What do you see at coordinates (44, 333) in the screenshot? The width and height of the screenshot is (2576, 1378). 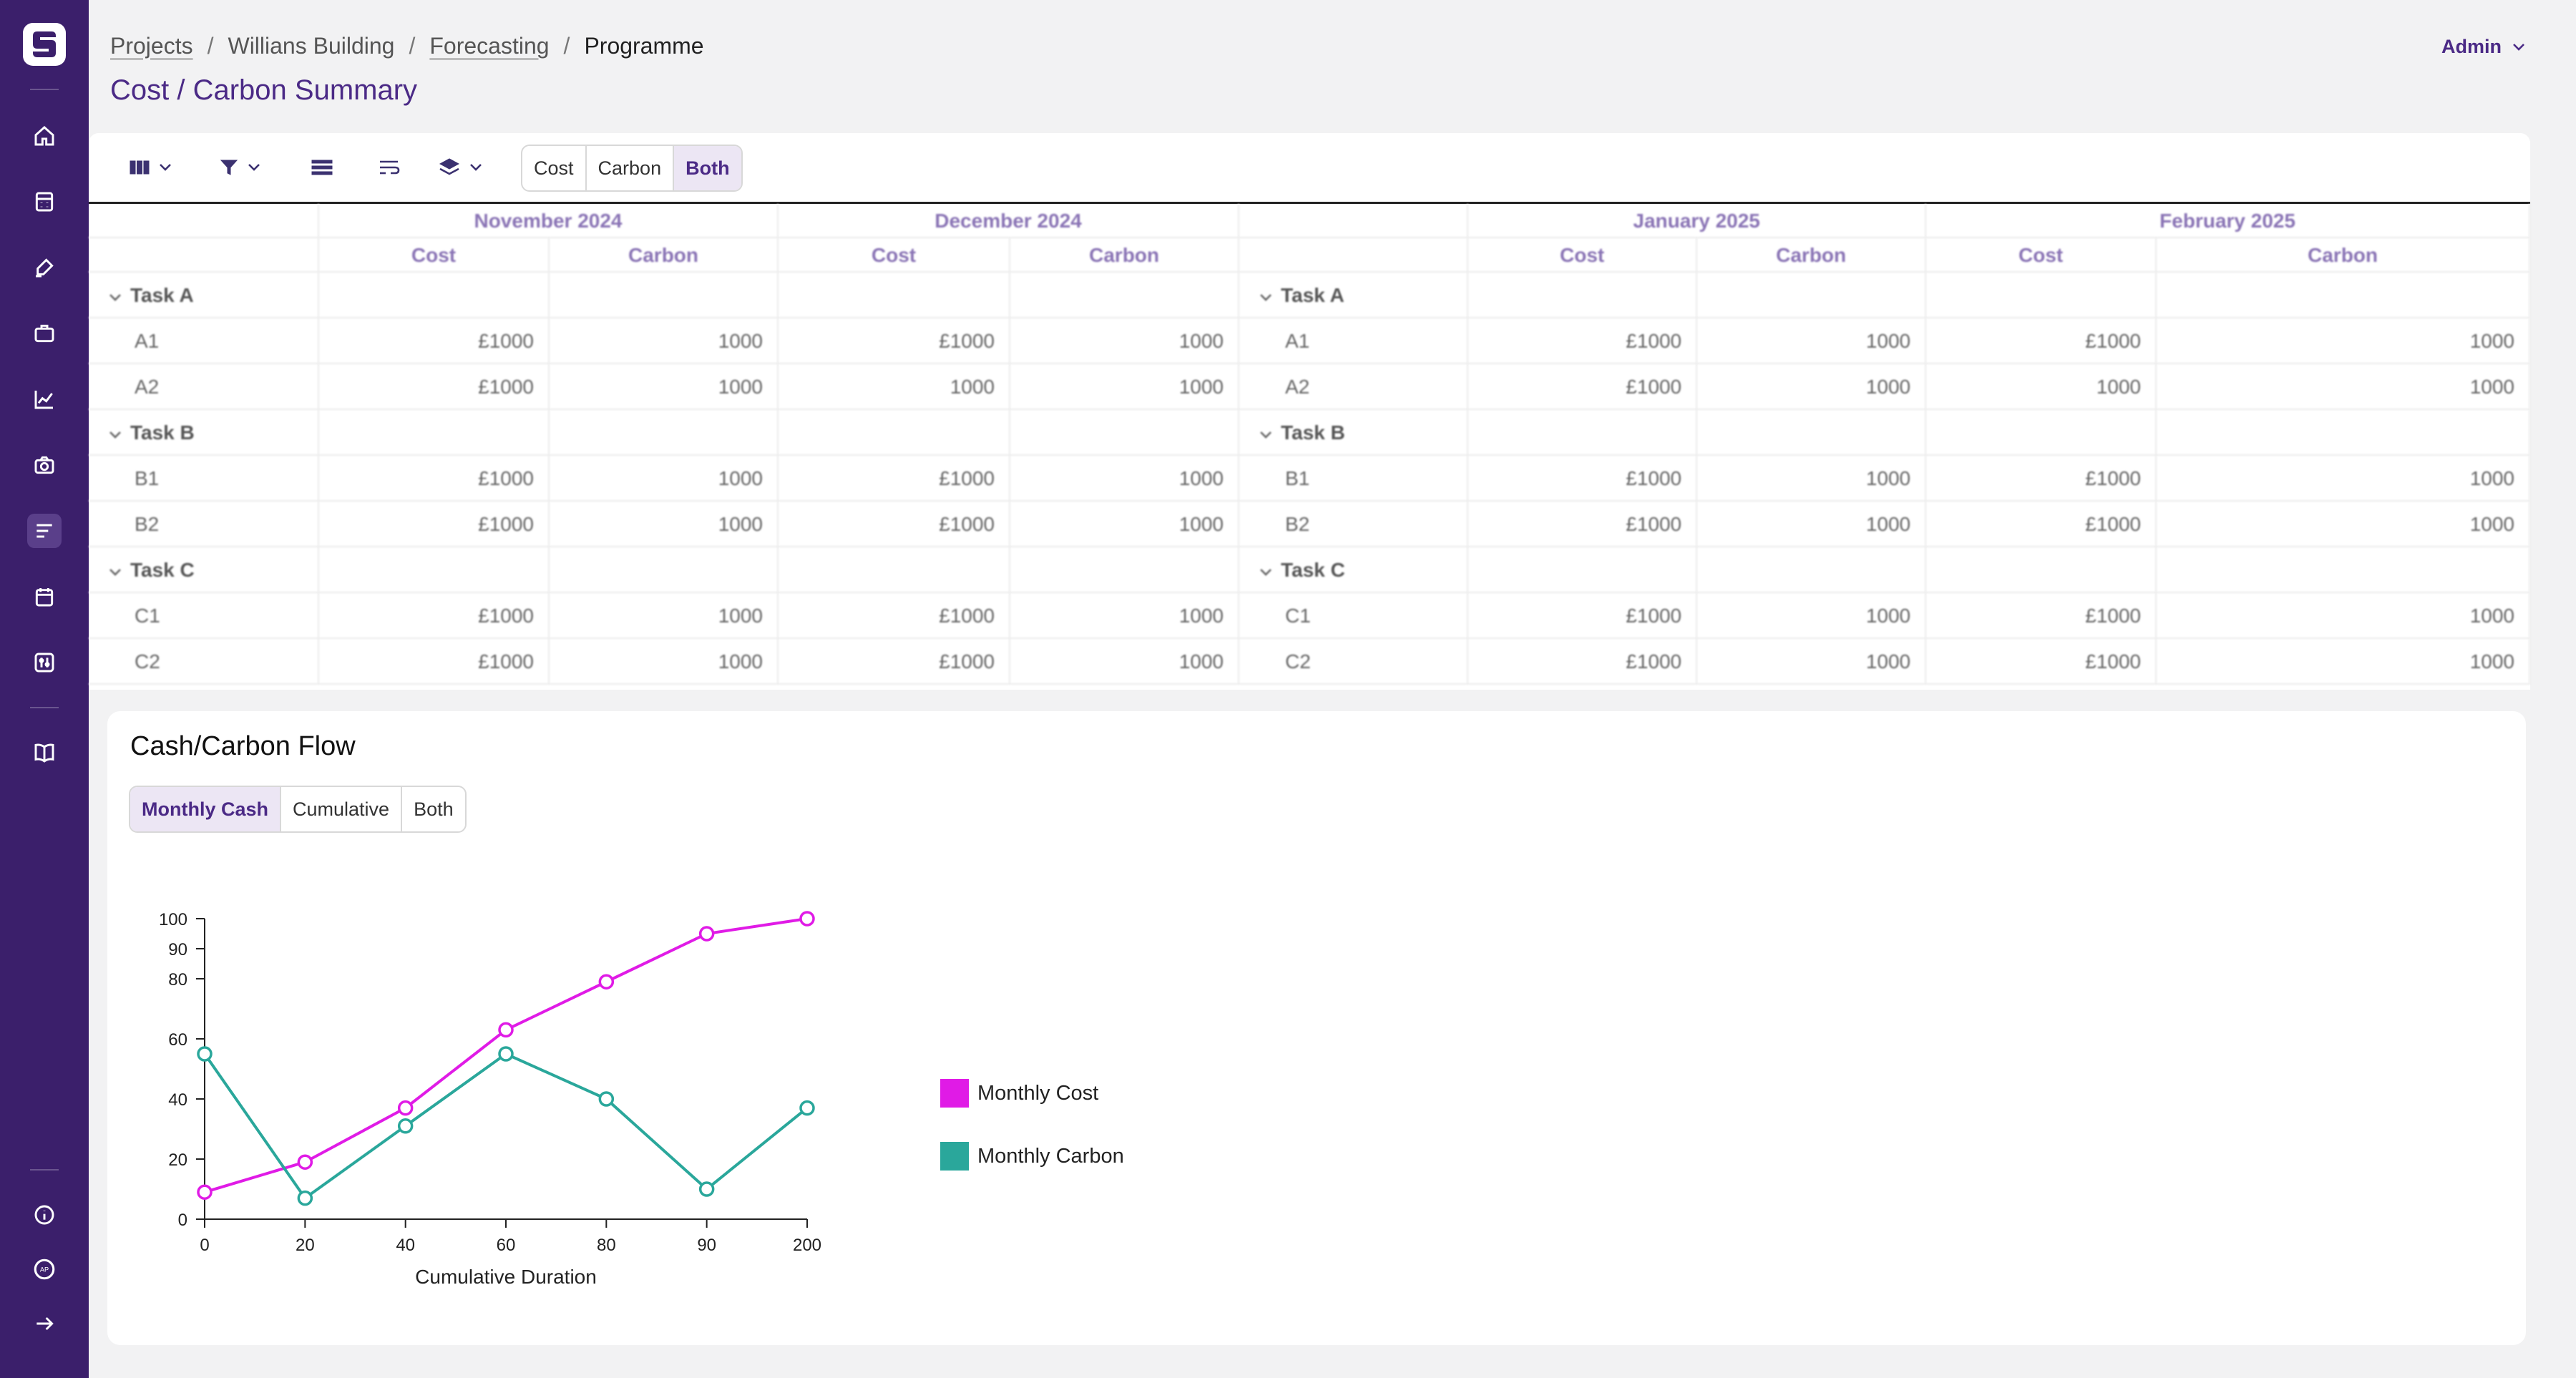 I see `briefcase-icon` at bounding box center [44, 333].